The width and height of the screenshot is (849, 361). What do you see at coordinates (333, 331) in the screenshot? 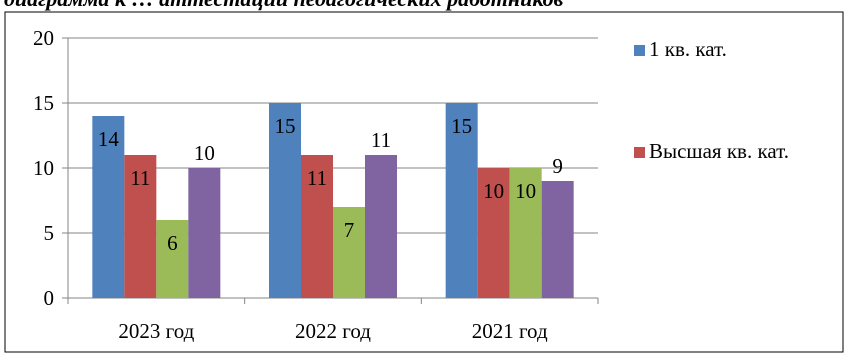
I see `x-category-label: 2022 год` at bounding box center [333, 331].